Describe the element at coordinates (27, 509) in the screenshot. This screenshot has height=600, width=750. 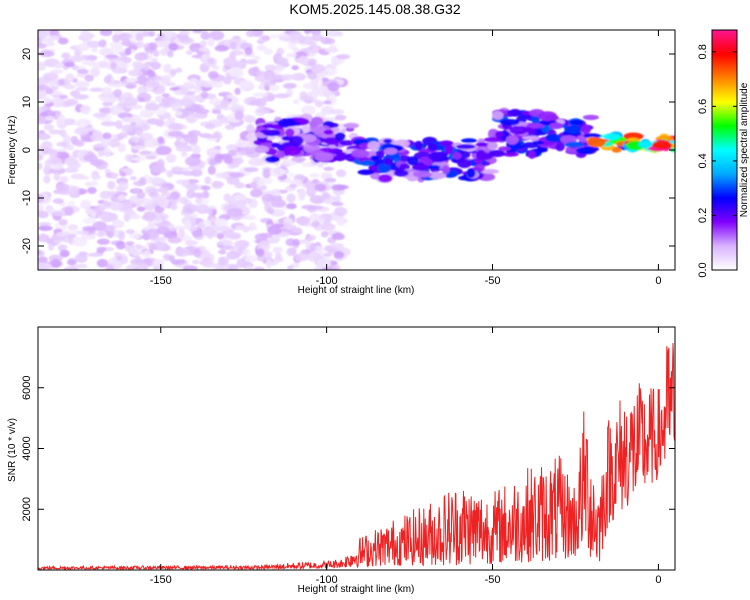
I see `y-tick-label: 2000` at that location.